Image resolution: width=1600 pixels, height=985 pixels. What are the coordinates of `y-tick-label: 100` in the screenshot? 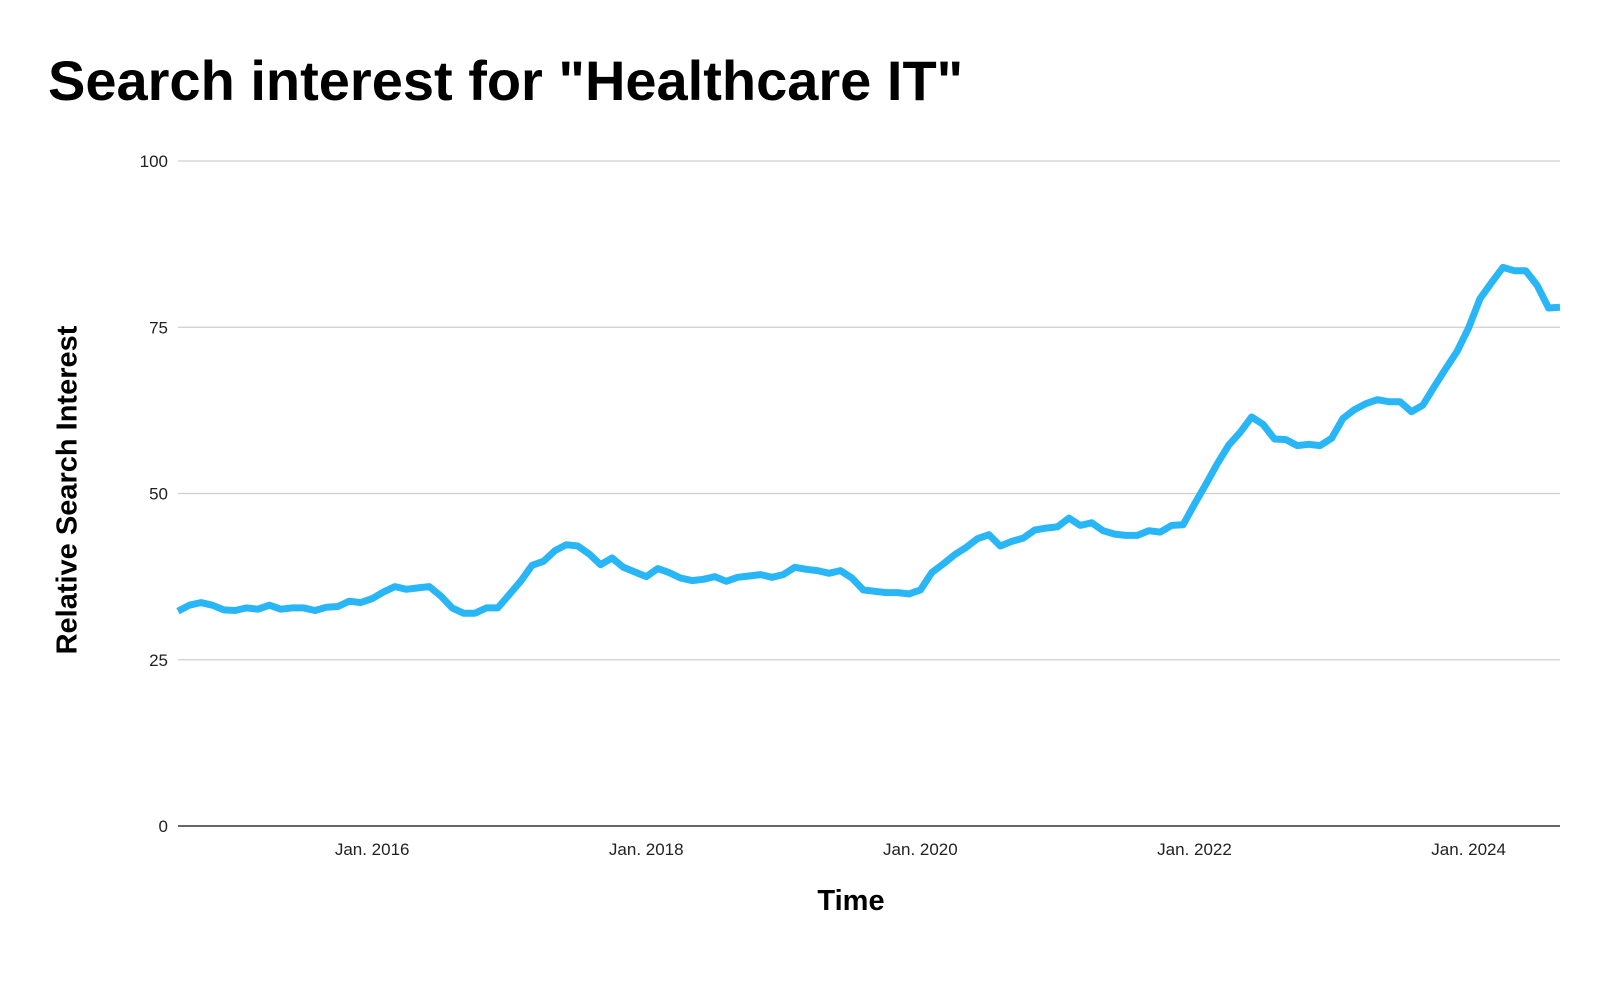 It's located at (154, 161).